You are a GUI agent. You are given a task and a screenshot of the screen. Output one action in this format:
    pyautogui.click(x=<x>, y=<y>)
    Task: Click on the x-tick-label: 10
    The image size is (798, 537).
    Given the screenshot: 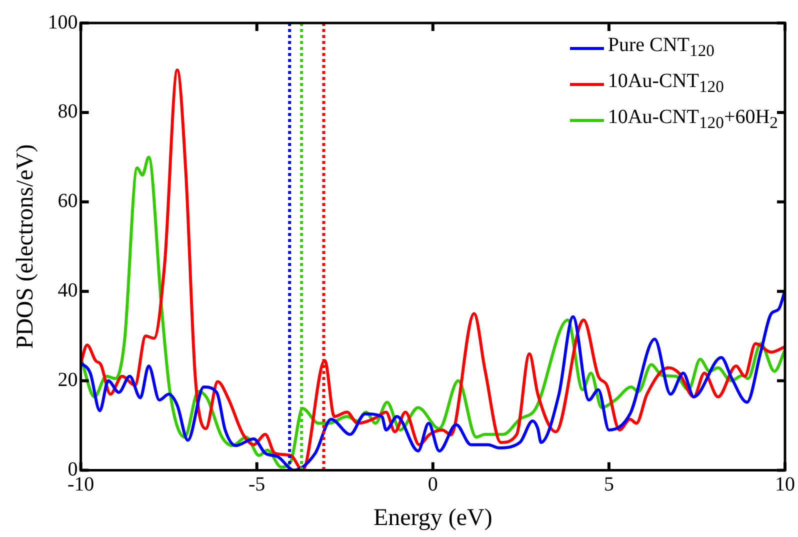 What is the action you would take?
    pyautogui.click(x=785, y=484)
    